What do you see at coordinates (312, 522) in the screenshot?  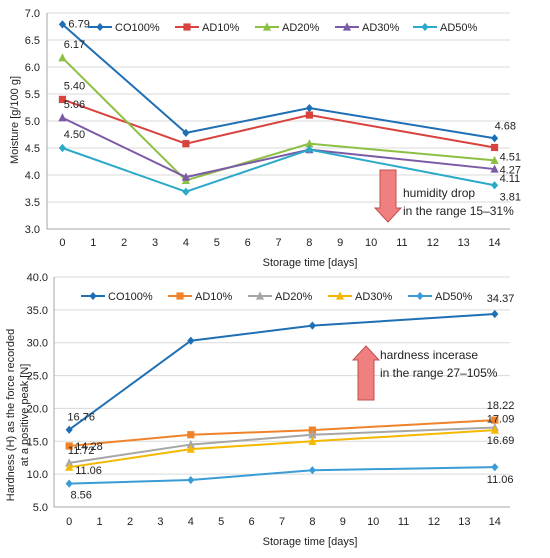 I see `hardness-x-tick-label: 8` at bounding box center [312, 522].